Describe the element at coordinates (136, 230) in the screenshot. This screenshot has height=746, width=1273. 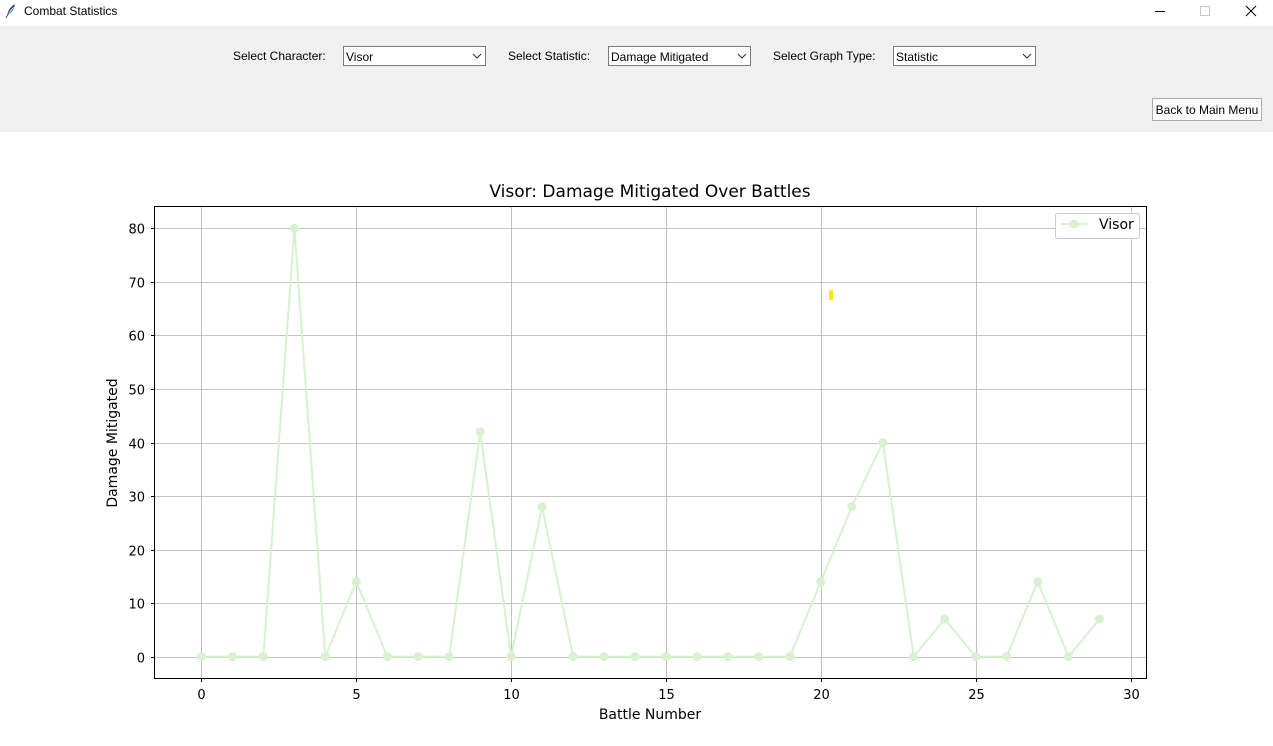
I see `y-tick-label: 80` at that location.